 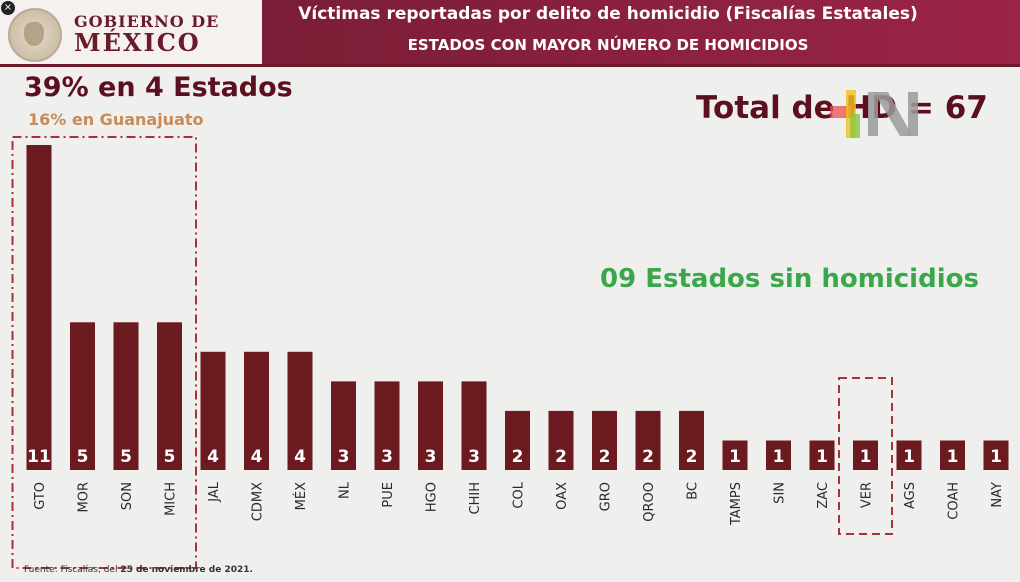 What do you see at coordinates (605, 457) in the screenshot?
I see `data-label-GRO: 2` at bounding box center [605, 457].